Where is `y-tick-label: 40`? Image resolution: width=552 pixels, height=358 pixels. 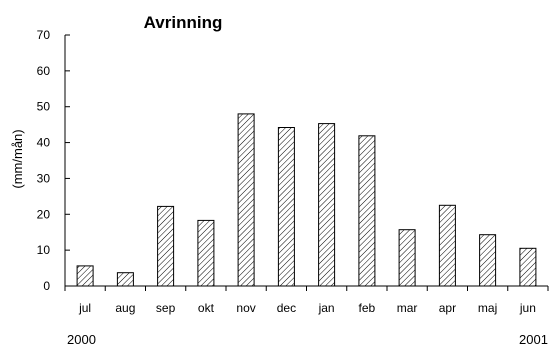 y-tick-label: 40 is located at coordinates (44, 143).